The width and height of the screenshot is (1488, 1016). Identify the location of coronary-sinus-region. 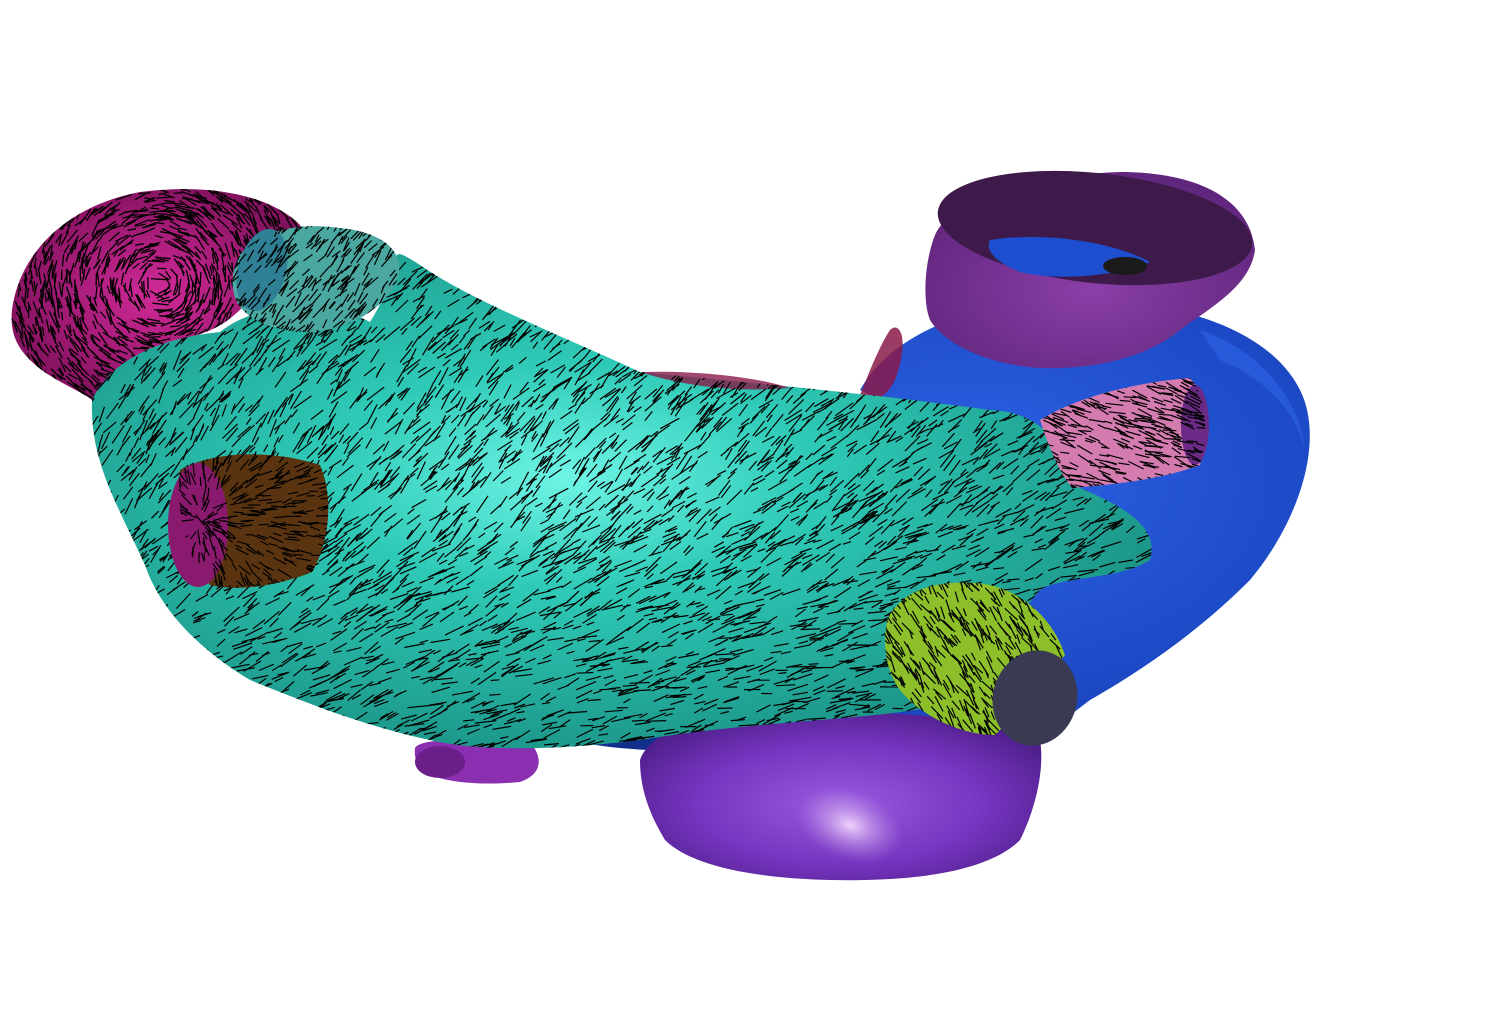
(476, 761).